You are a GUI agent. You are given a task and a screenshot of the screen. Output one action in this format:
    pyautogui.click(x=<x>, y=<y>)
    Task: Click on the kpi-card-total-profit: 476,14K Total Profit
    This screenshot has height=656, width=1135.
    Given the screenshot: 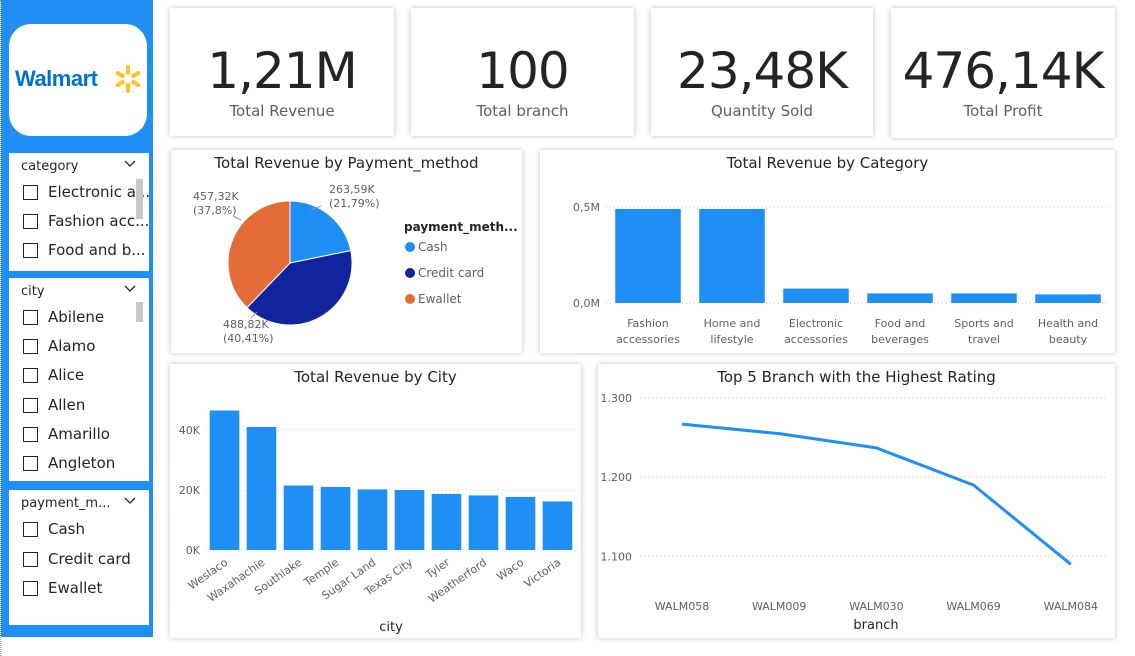 What is the action you would take?
    pyautogui.click(x=1003, y=73)
    